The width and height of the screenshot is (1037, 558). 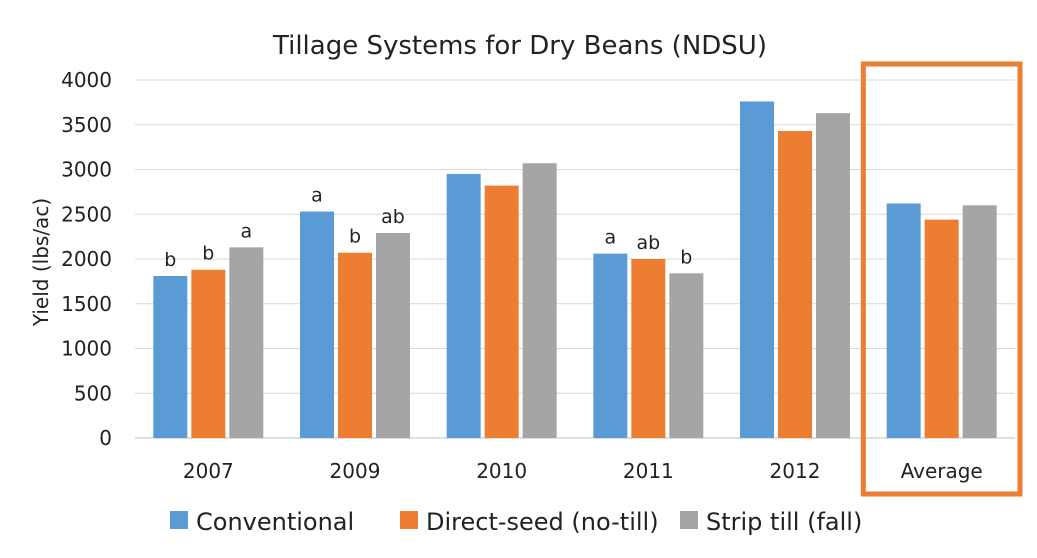 I want to click on x-tick-label: 2007, so click(x=208, y=471).